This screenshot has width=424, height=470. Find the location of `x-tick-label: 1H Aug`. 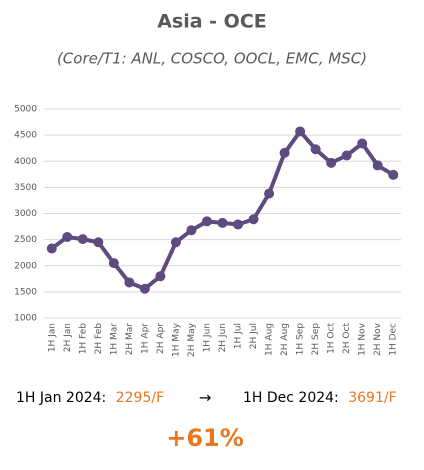

x-tick-label: 1H Aug is located at coordinates (270, 339).